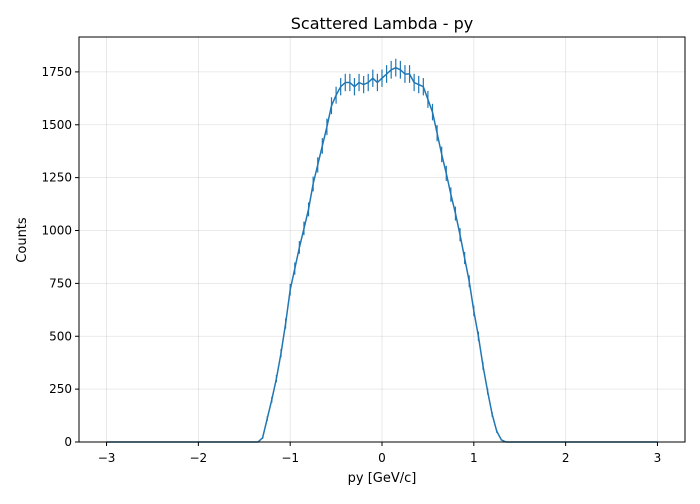  Describe the element at coordinates (56, 125) in the screenshot. I see `y-tick-label: 1500` at that location.